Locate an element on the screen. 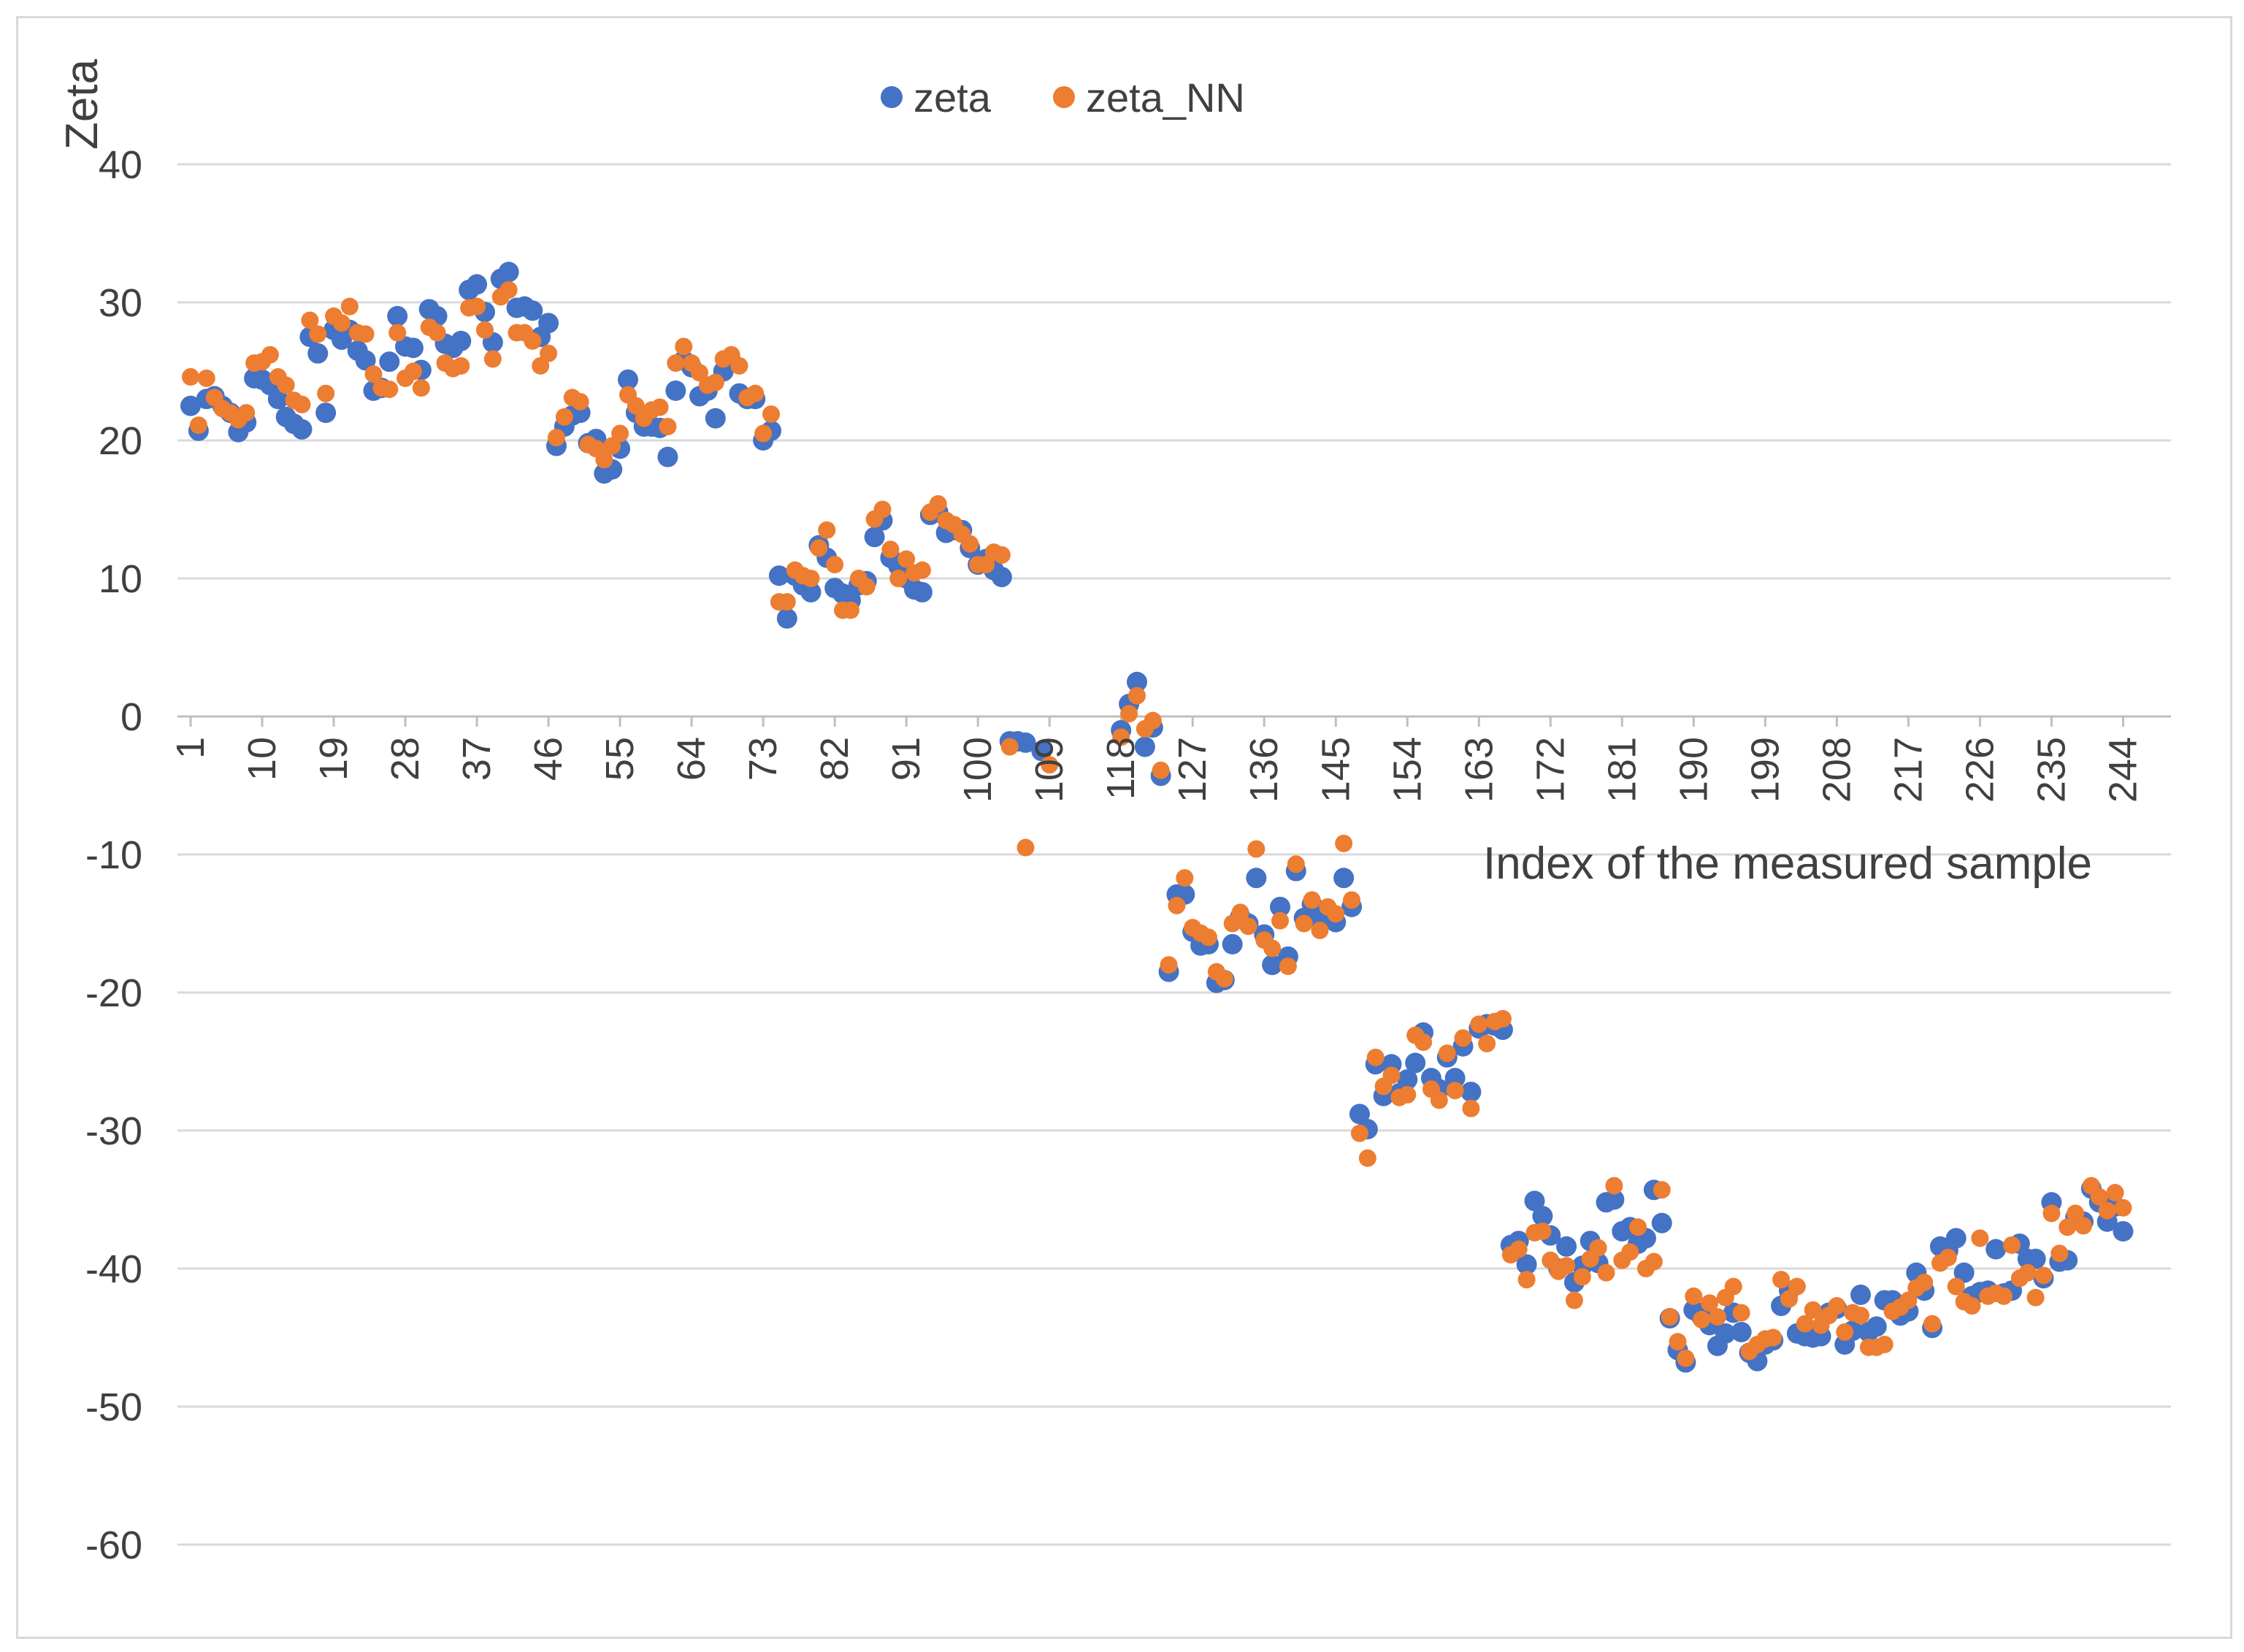  y-tick-label: 20 is located at coordinates (120, 441).